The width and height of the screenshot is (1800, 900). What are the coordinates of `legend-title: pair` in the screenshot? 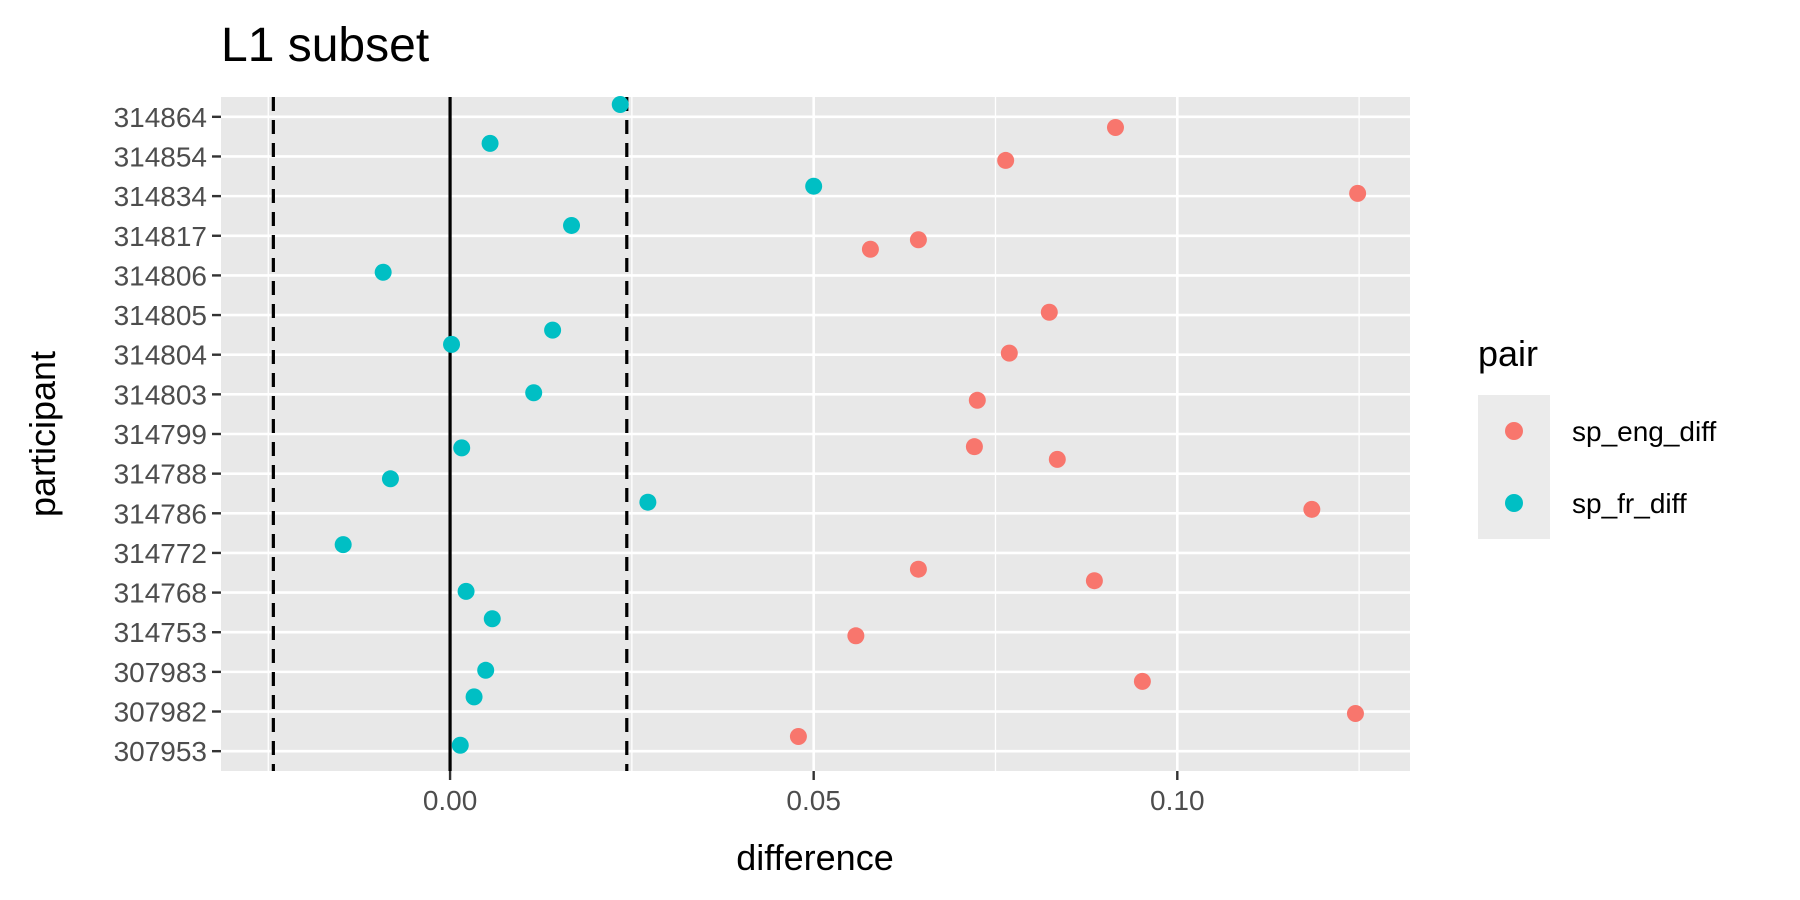 It's located at (1508, 353).